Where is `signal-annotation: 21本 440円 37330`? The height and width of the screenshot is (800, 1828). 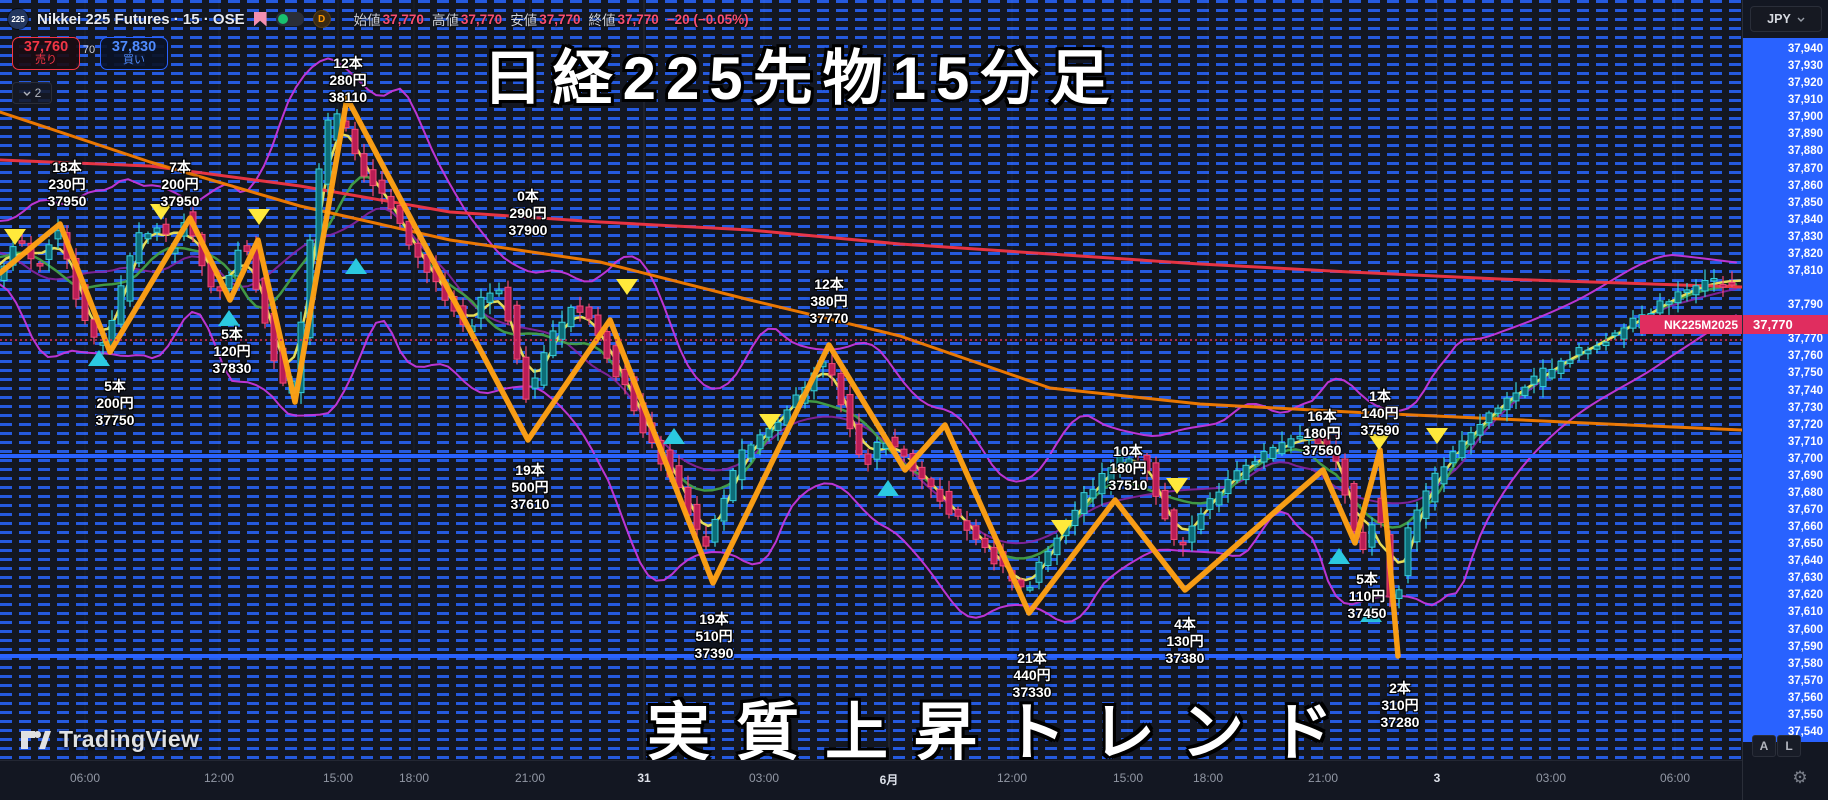
signal-annotation: 21本 440円 37330 is located at coordinates (1032, 675).